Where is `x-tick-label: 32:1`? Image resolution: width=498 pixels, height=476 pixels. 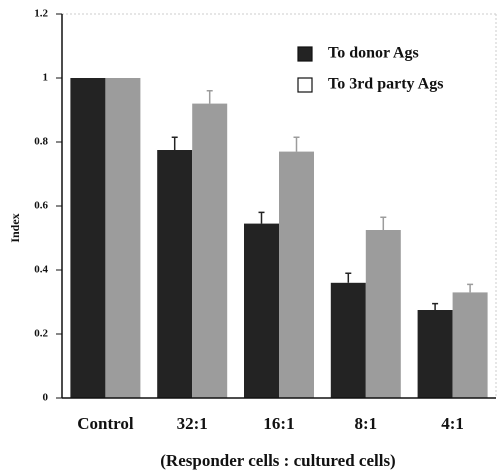
x-tick-label: 32:1 is located at coordinates (192, 423).